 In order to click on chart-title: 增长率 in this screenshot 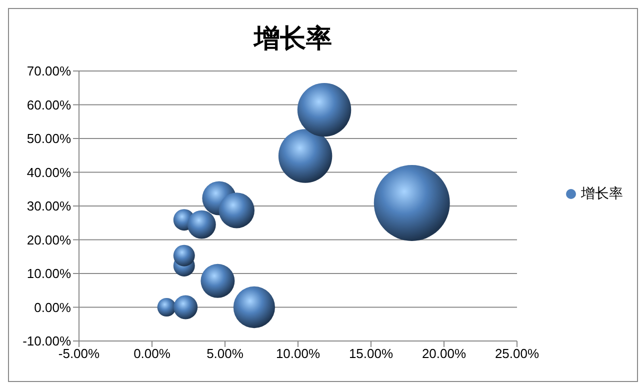, I will do `click(292, 38)`.